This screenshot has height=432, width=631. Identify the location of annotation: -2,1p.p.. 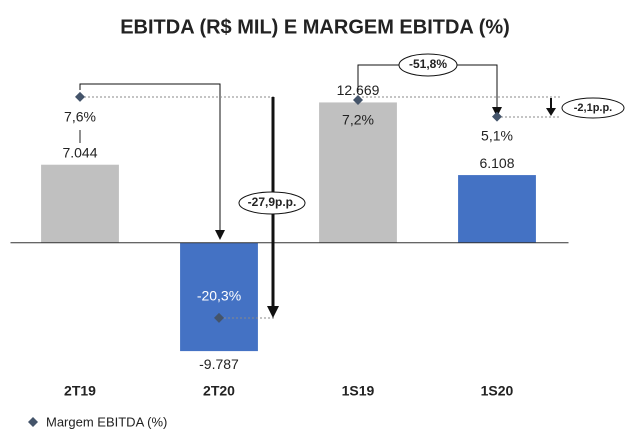
(593, 108).